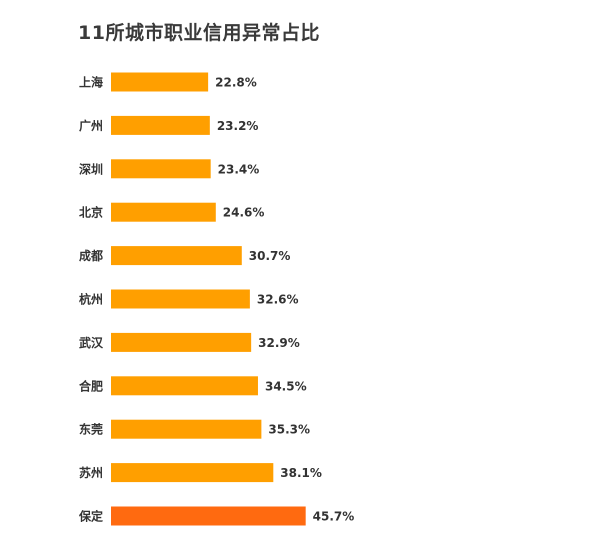  Describe the element at coordinates (236, 83) in the screenshot. I see `value-label: 22.8%` at that location.